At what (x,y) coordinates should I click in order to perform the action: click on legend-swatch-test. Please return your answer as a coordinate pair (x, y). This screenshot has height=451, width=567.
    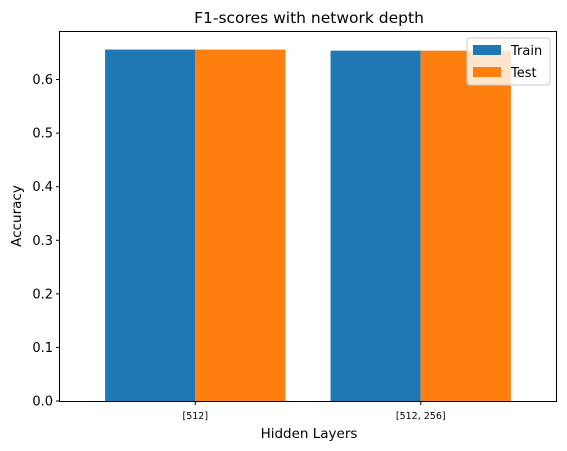
    Looking at the image, I should click on (487, 72).